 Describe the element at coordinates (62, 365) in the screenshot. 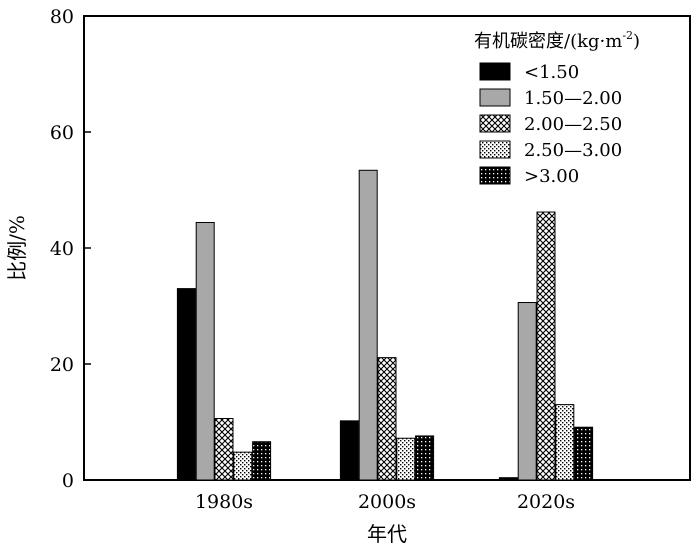

I see `y-tick-label: 20` at that location.